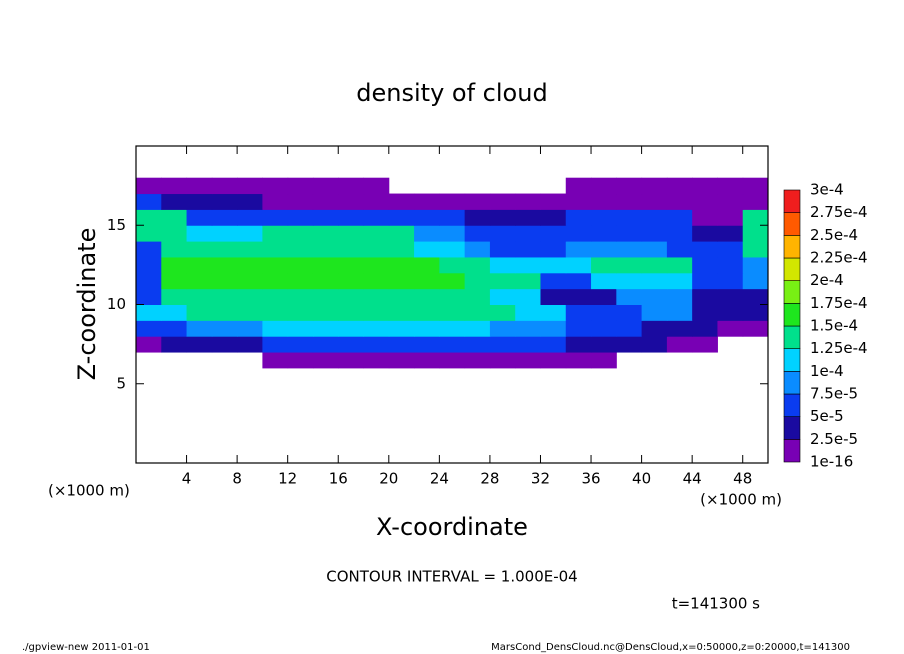  What do you see at coordinates (451, 93) in the screenshot?
I see `chart-title: density of cloud` at bounding box center [451, 93].